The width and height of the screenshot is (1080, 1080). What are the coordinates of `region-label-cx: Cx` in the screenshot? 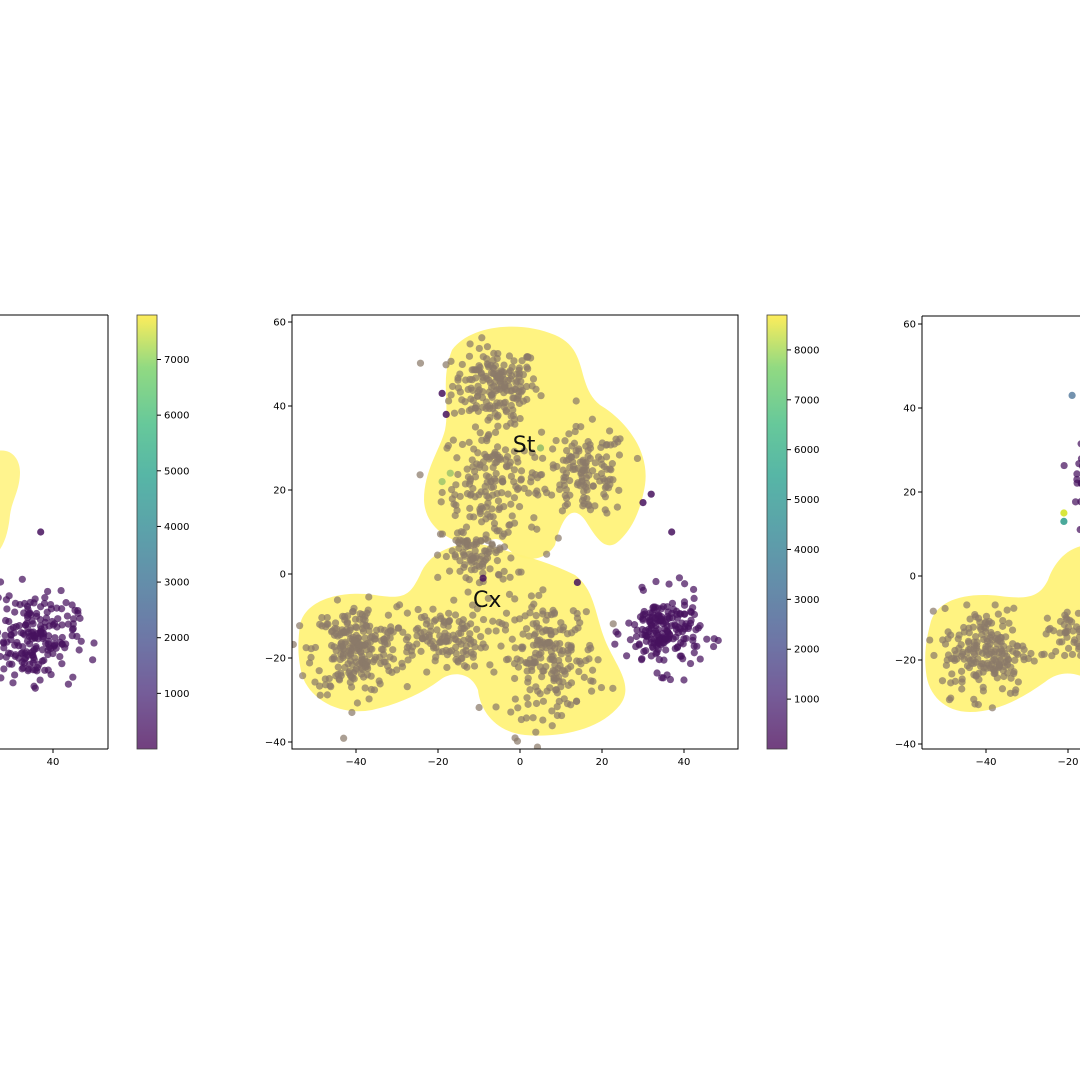 It's located at (487, 600).